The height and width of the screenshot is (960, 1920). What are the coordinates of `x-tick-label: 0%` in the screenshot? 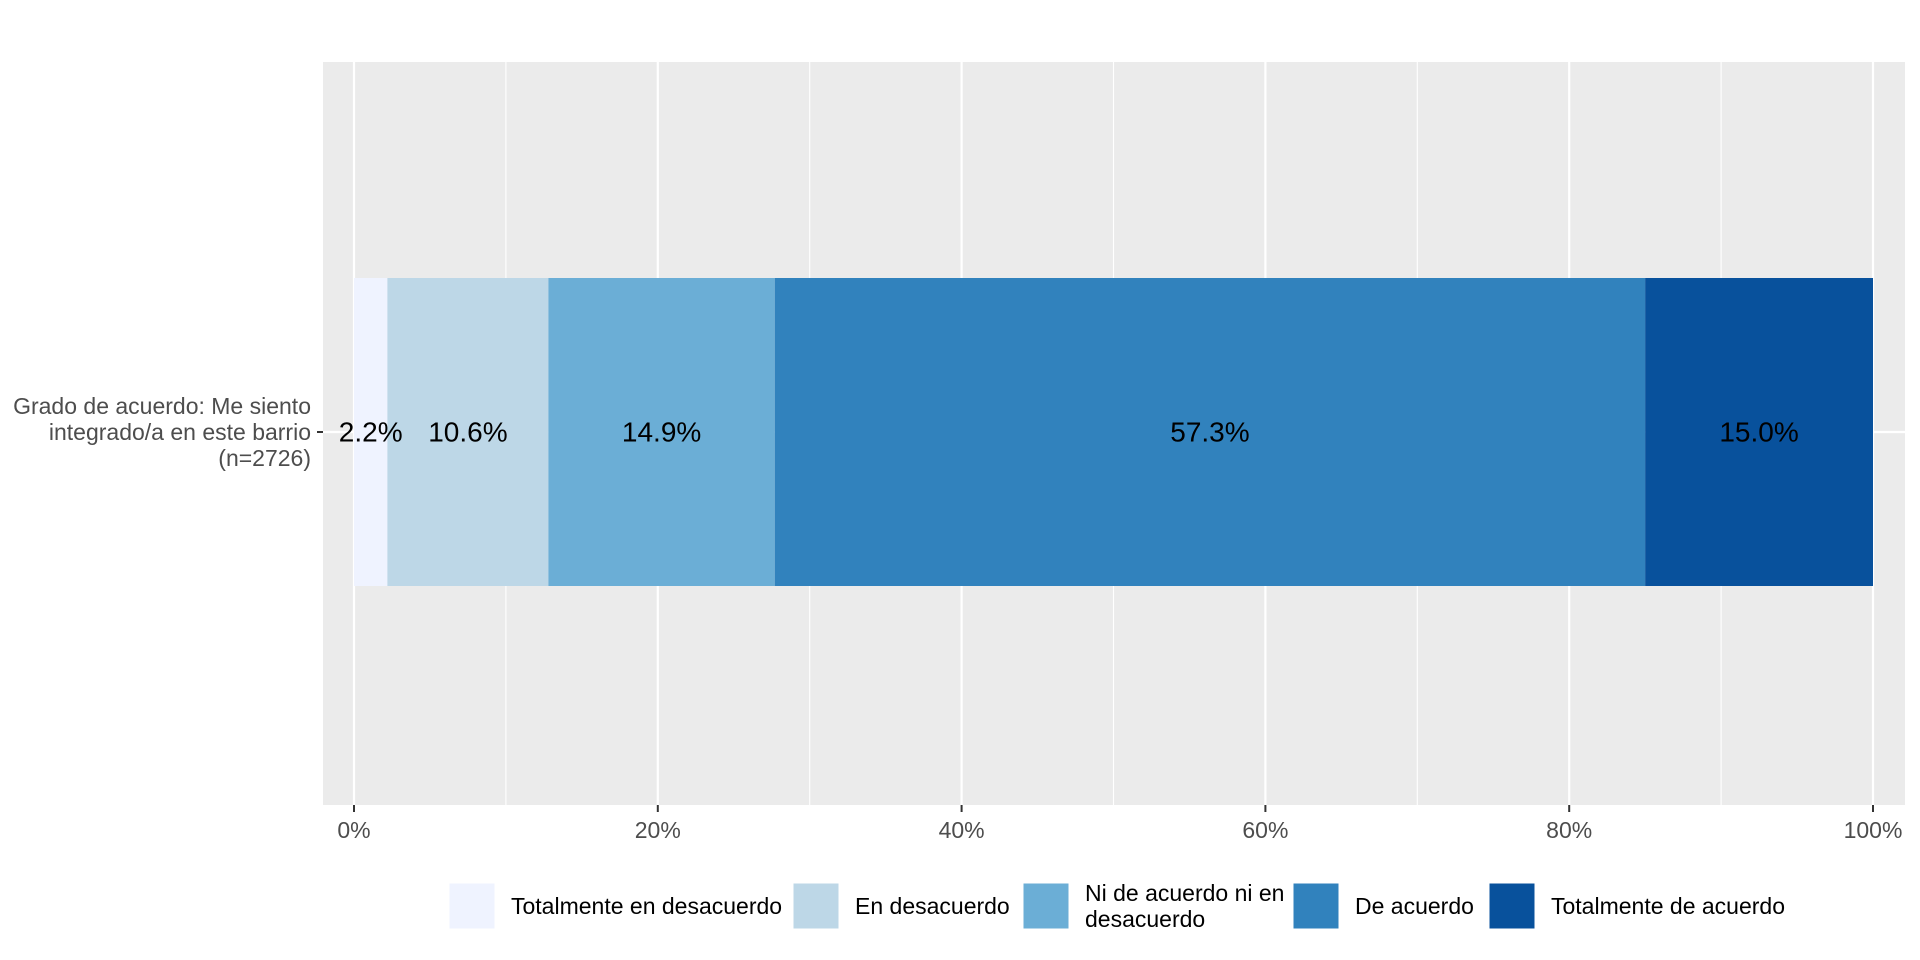 It's located at (353, 830).